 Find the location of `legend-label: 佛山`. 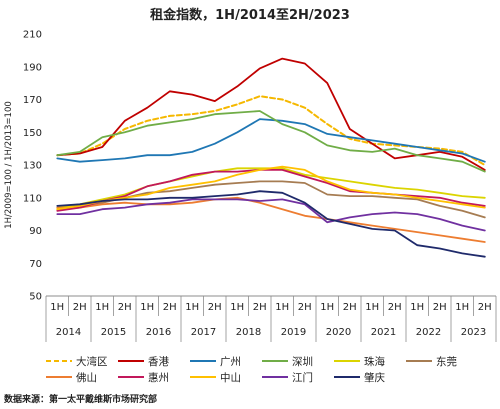

legend-label: 佛山 is located at coordinates (86, 377).